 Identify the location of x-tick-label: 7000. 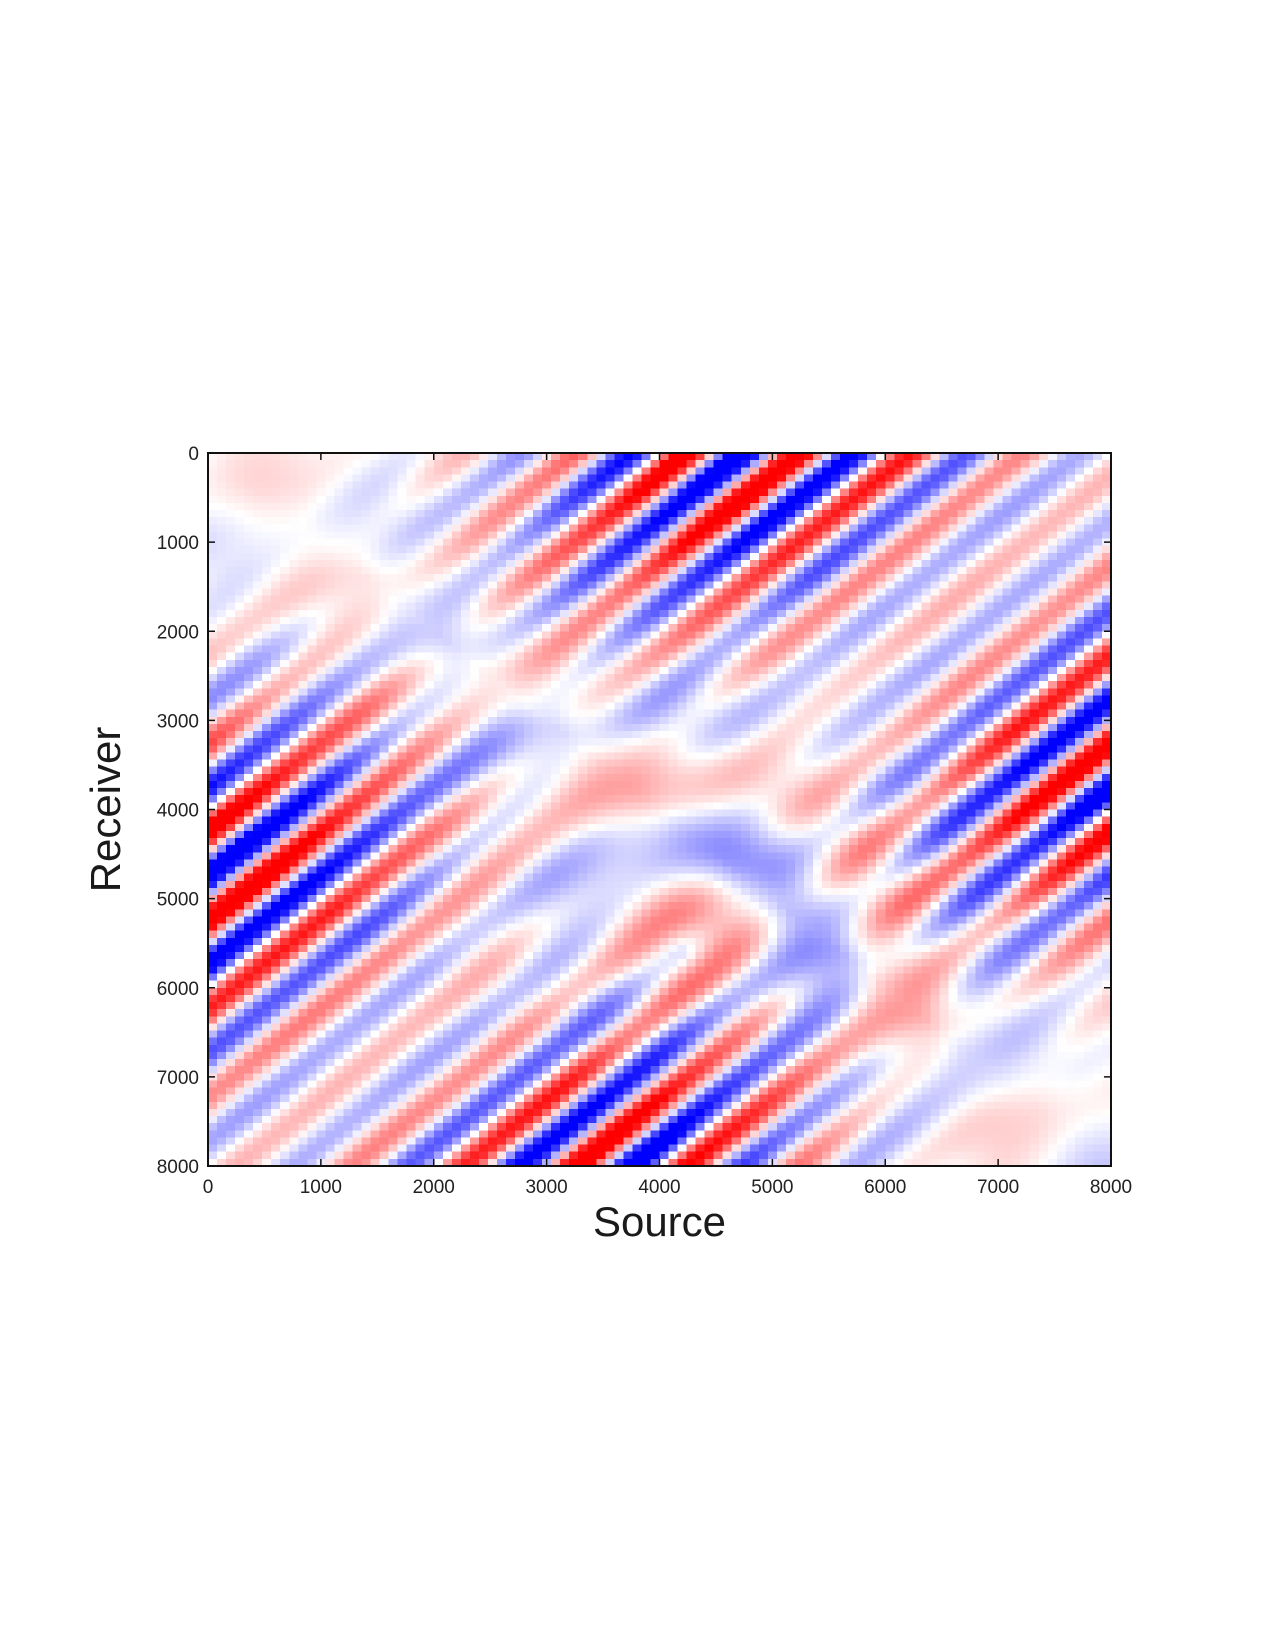
(998, 1187).